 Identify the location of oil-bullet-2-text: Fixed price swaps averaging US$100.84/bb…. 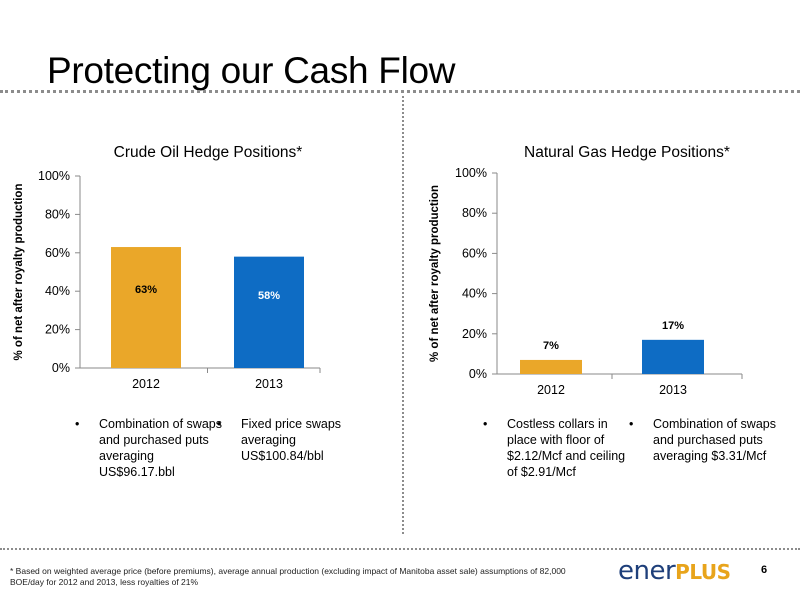
(291, 440).